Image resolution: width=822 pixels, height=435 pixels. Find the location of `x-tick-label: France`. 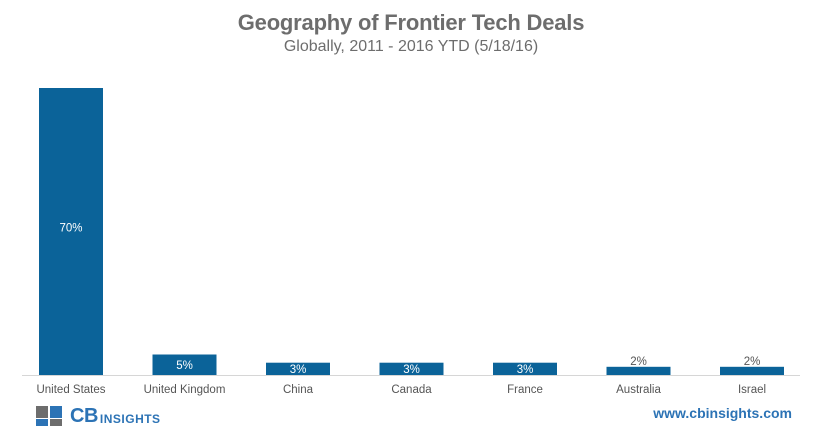

x-tick-label: France is located at coordinates (525, 390).